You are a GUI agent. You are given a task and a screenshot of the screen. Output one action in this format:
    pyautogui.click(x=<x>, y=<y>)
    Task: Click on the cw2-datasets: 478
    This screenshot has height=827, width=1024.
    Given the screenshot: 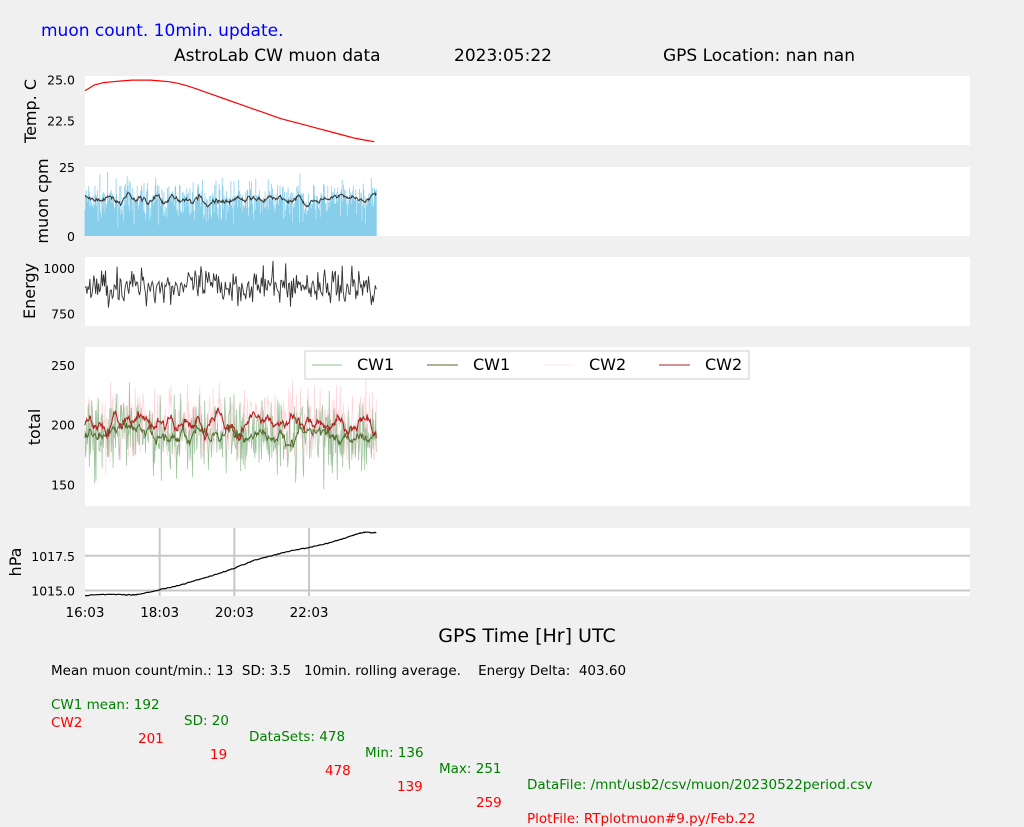 What is the action you would take?
    pyautogui.click(x=338, y=771)
    